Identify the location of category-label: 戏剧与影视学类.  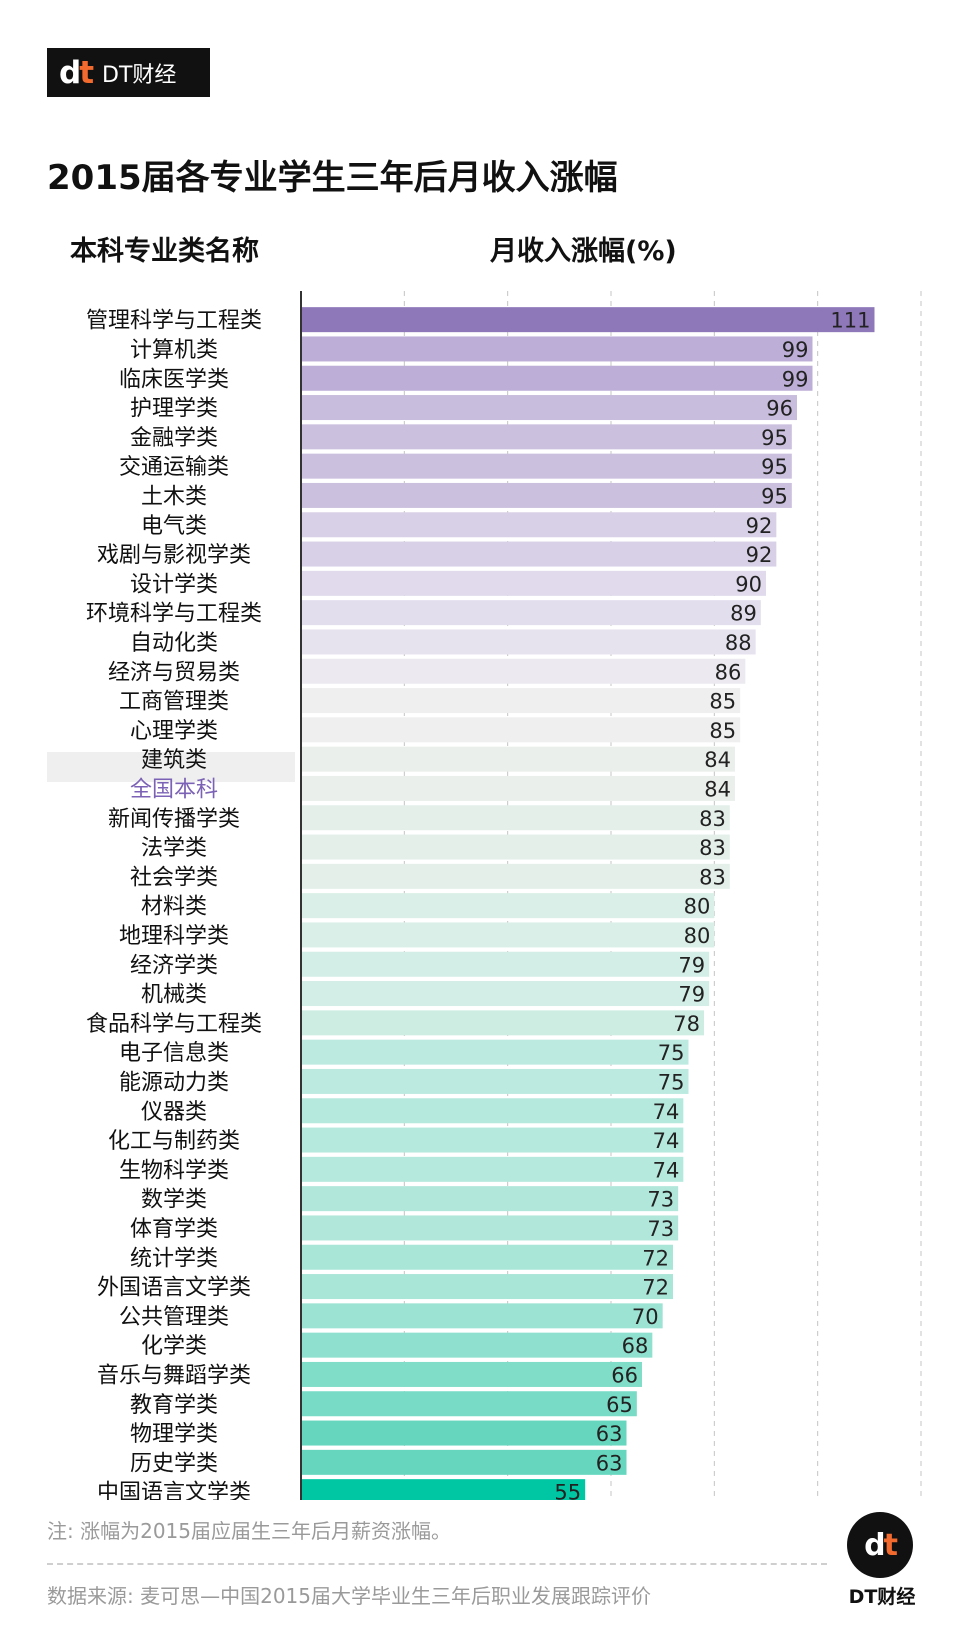
(174, 555).